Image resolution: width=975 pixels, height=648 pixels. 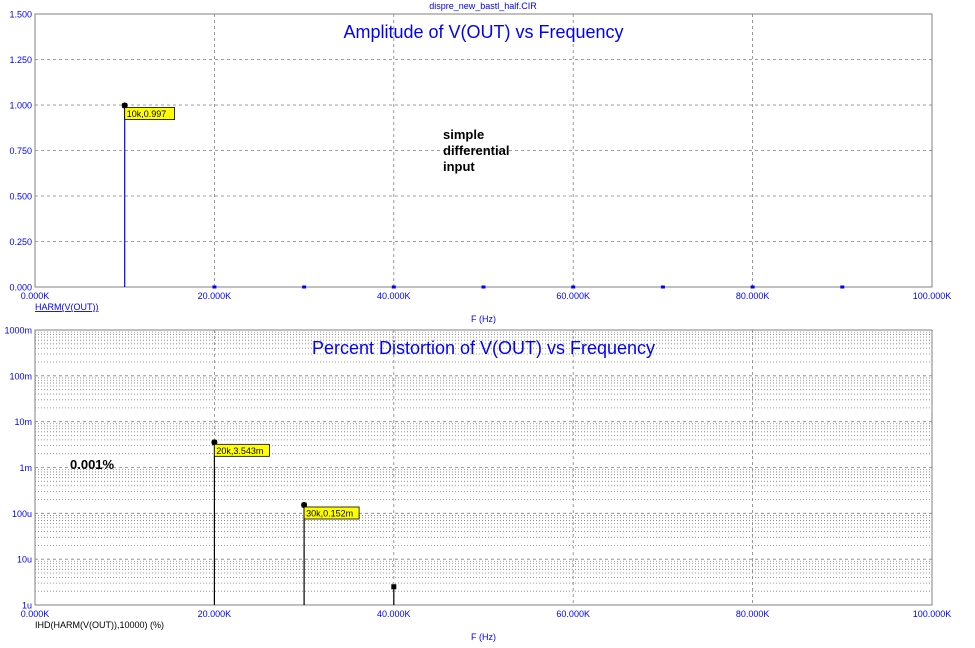 I want to click on y-tick-label: 1000m, so click(x=18, y=331).